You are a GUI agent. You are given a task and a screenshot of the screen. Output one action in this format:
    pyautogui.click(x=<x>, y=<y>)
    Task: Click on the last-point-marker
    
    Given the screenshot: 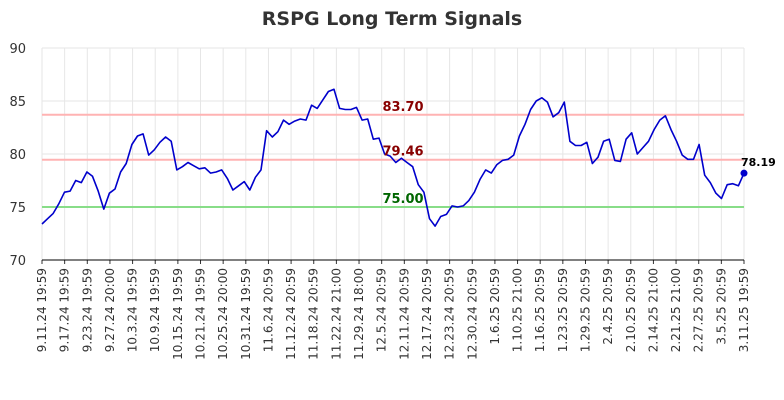 What is the action you would take?
    pyautogui.click(x=744, y=173)
    